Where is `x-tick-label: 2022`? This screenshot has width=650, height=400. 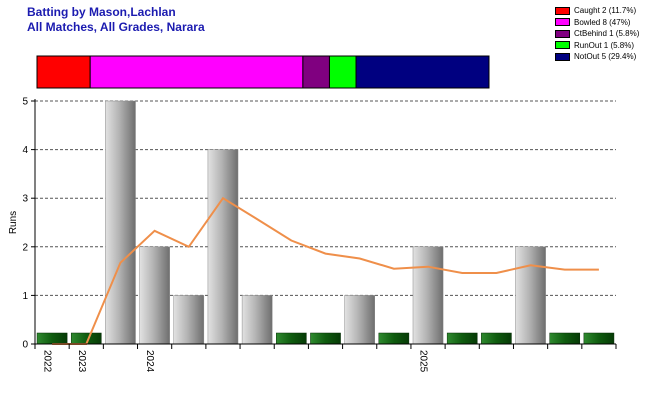 x-tick-label: 2022 is located at coordinates (47, 361).